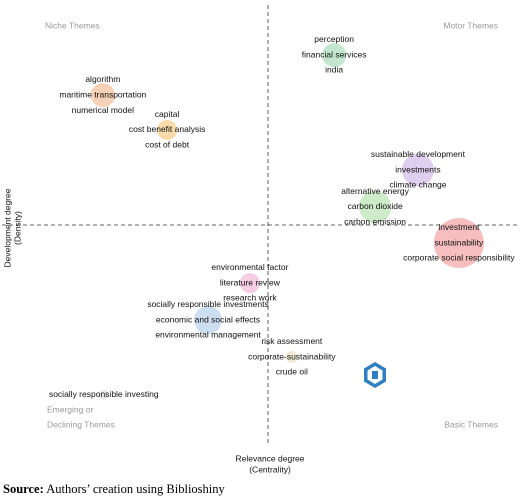 This screenshot has height=499, width=520. I want to click on term-label: socially responsible investing, so click(104, 394).